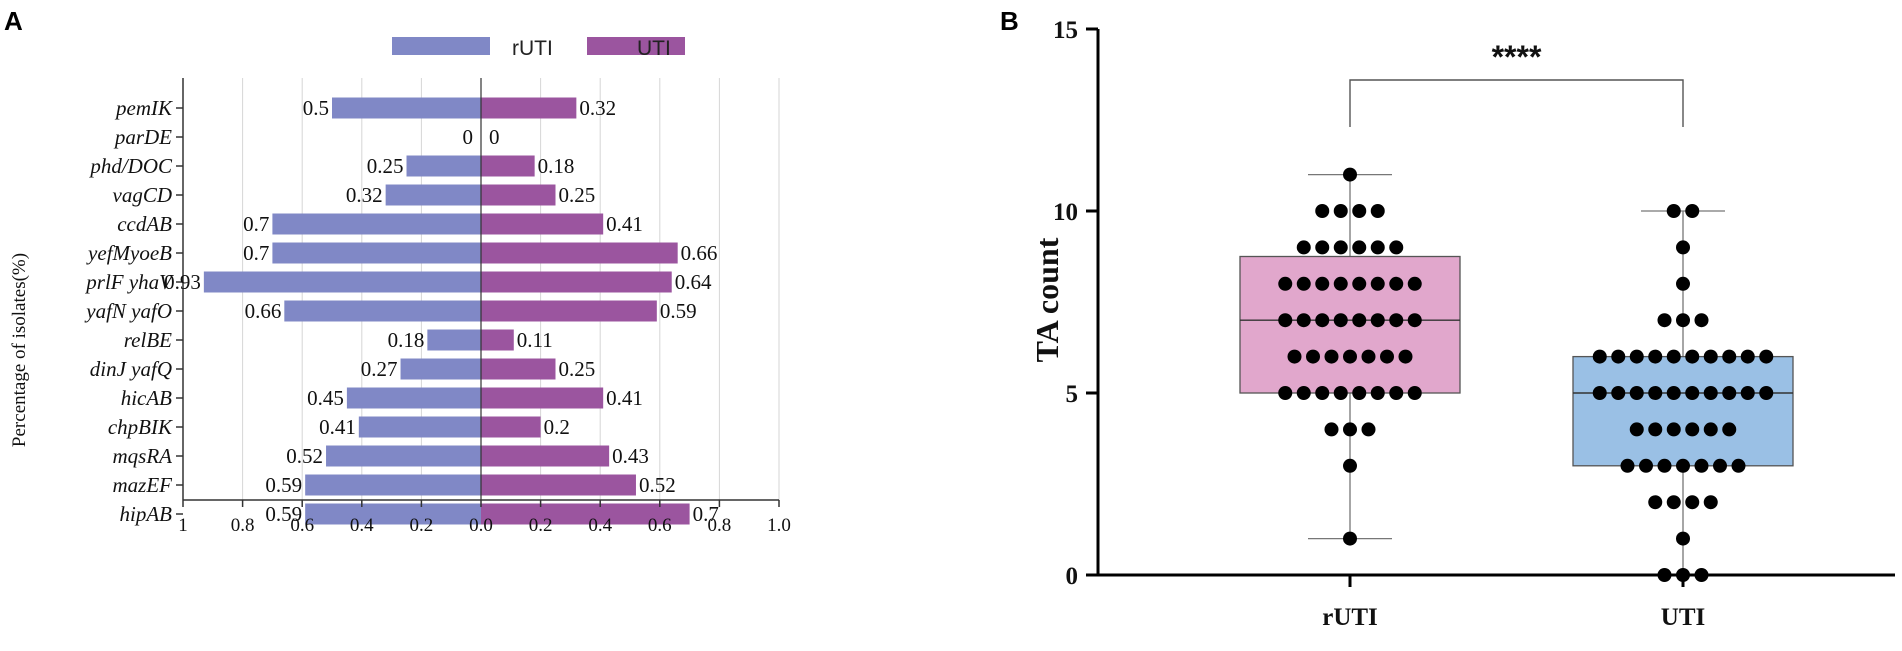 The width and height of the screenshot is (1902, 651). I want to click on panel-a-letter: A, so click(13, 21).